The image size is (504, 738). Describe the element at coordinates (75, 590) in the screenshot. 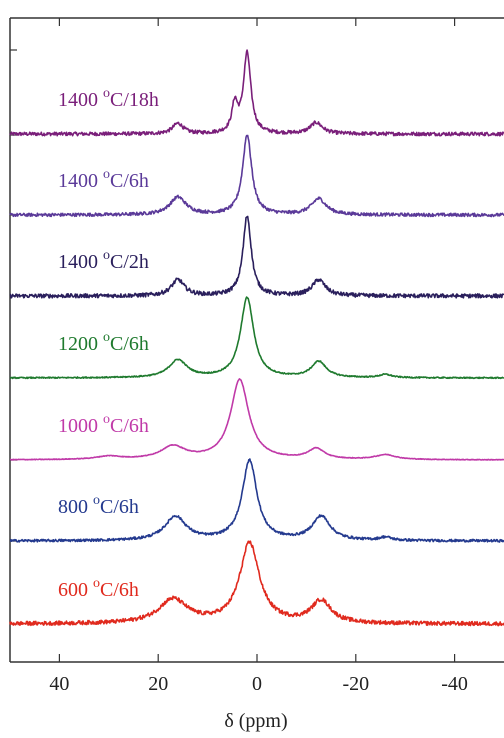

I see `series-label-temp: 600` at that location.